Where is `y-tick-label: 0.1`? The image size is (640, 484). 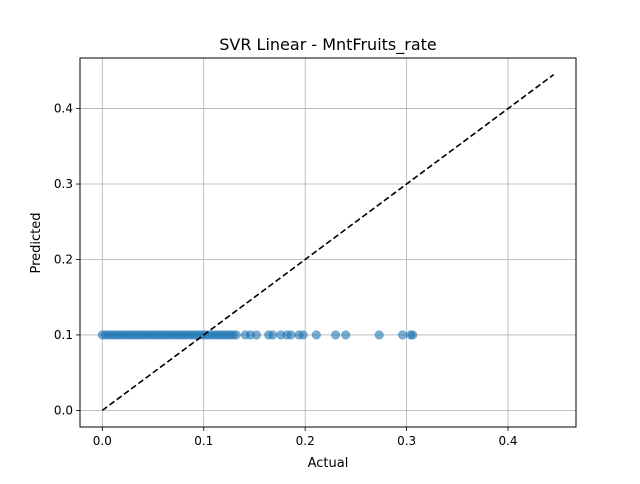 y-tick-label: 0.1 is located at coordinates (63, 335).